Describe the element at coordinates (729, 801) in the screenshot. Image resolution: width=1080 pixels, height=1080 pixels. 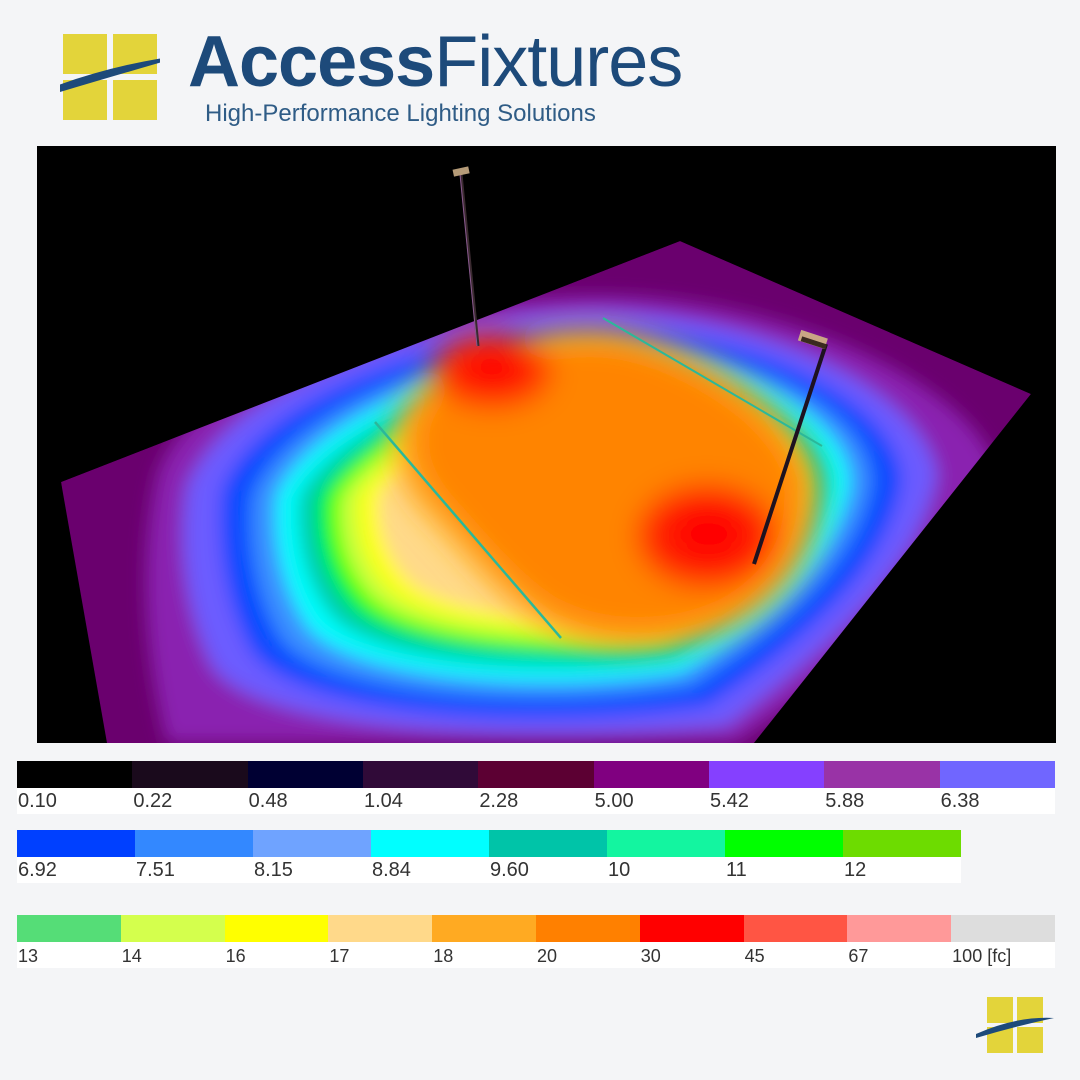
I see `legend-label: 5.42` at that location.